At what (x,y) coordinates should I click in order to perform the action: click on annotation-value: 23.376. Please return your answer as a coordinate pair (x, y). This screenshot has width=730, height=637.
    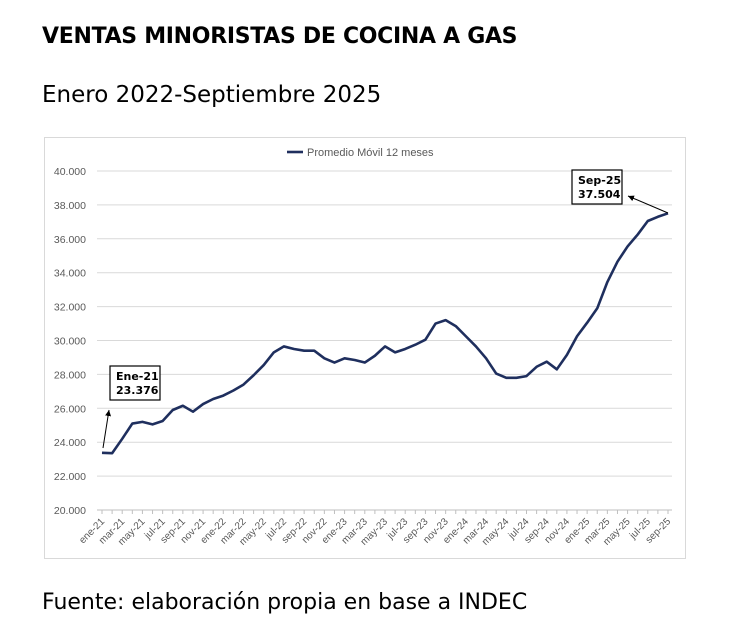
    Looking at the image, I should click on (137, 390).